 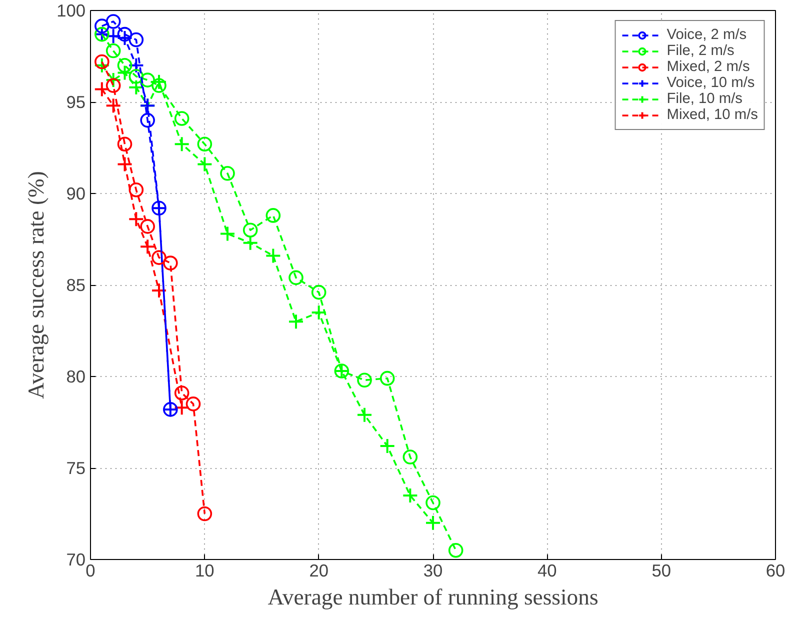 I want to click on x-tick-label: 30, so click(x=433, y=570).